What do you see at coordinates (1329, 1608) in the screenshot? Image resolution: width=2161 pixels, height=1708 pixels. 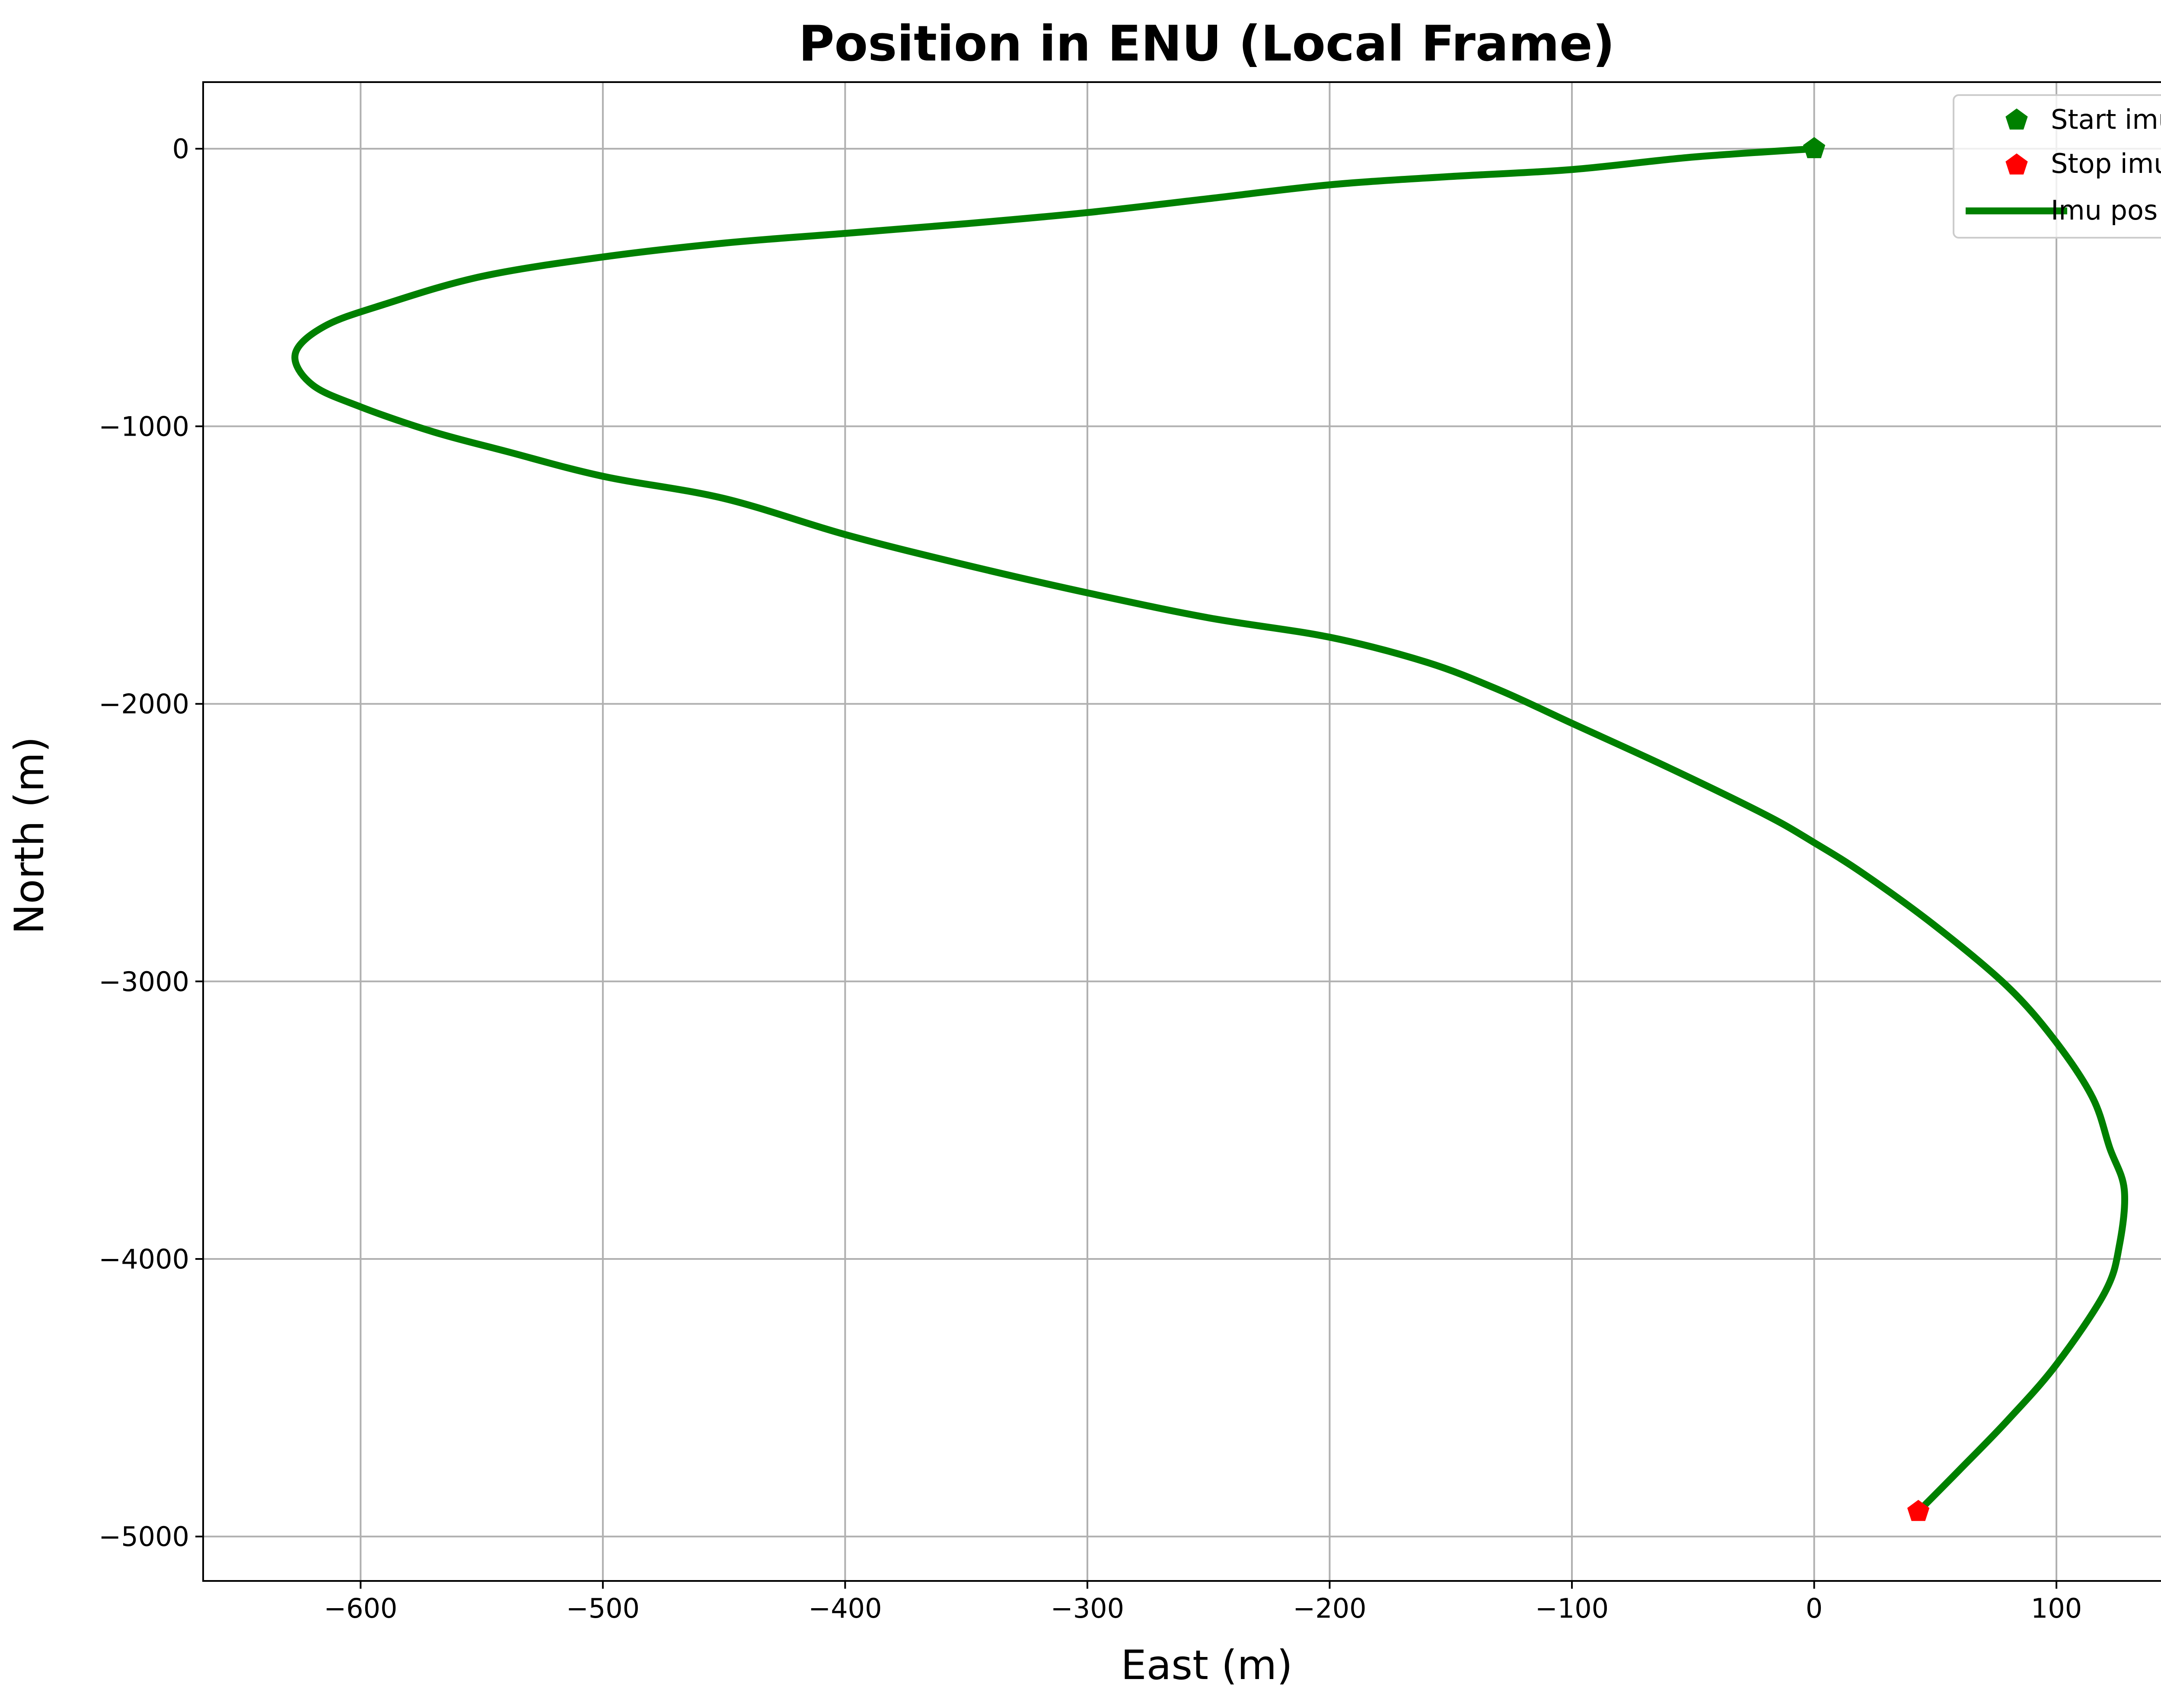 I see `x-tick-label: −200` at bounding box center [1329, 1608].